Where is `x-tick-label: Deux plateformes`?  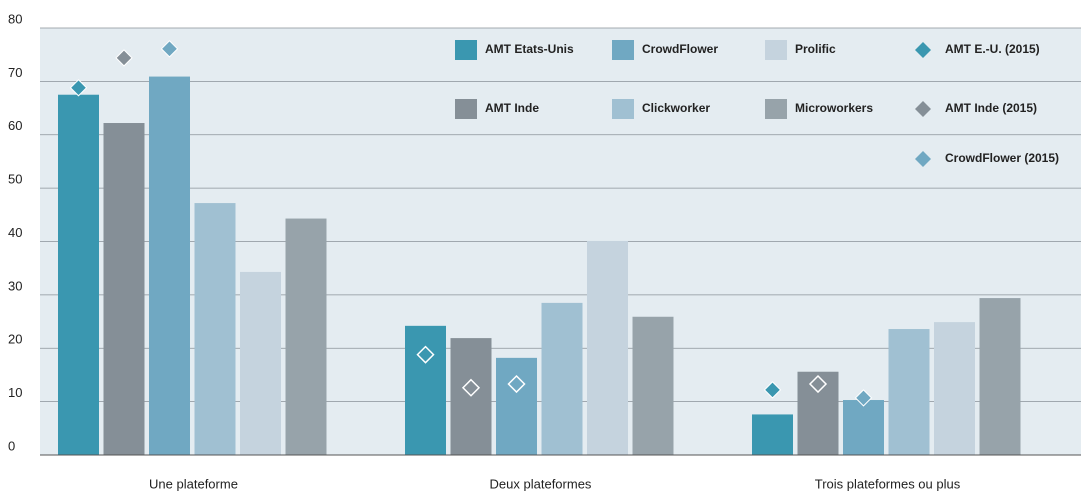 x-tick-label: Deux plateformes is located at coordinates (541, 483).